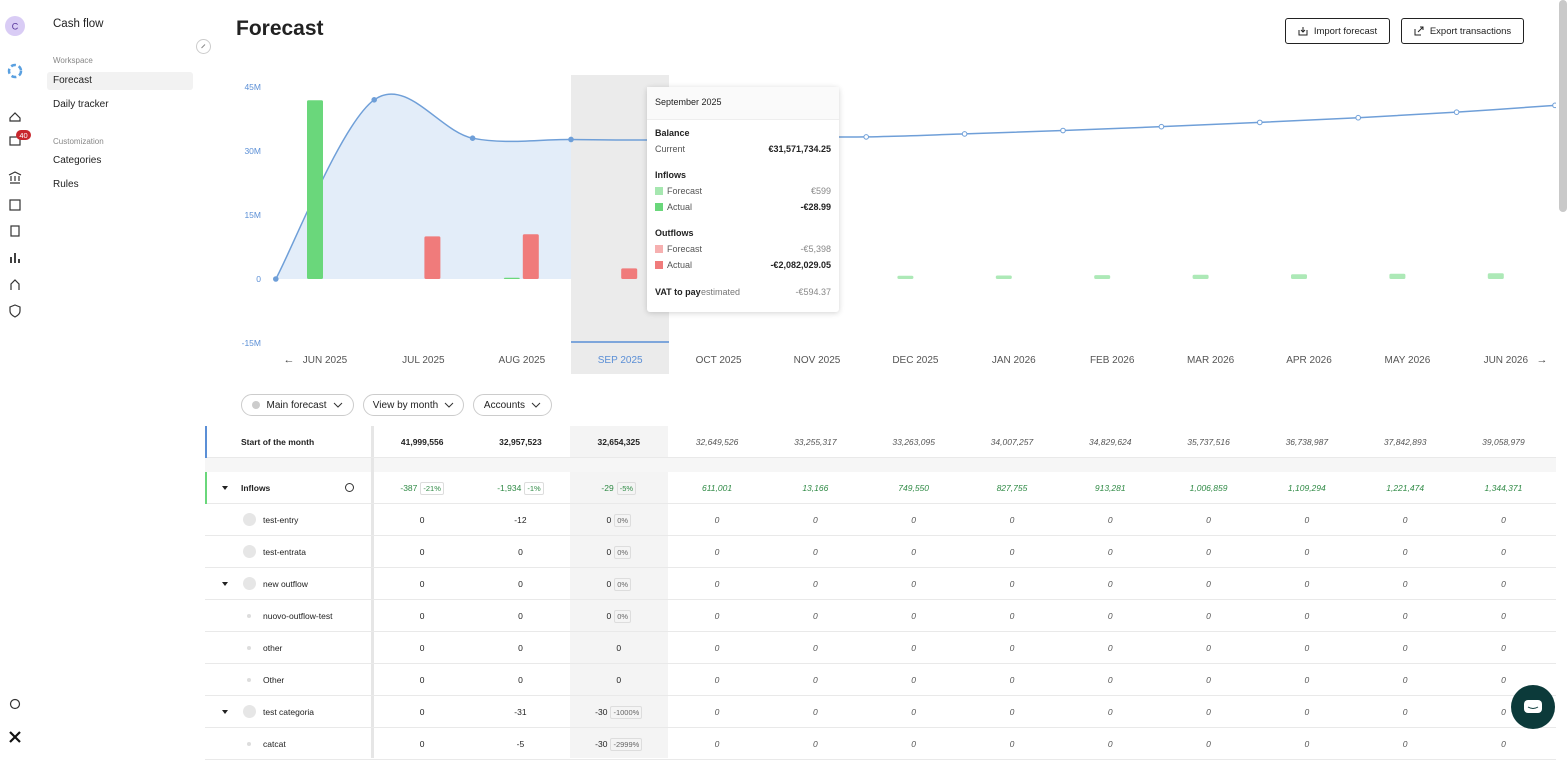 The width and height of the screenshot is (1568, 760). What do you see at coordinates (15, 231) in the screenshot?
I see `doc-icon` at bounding box center [15, 231].